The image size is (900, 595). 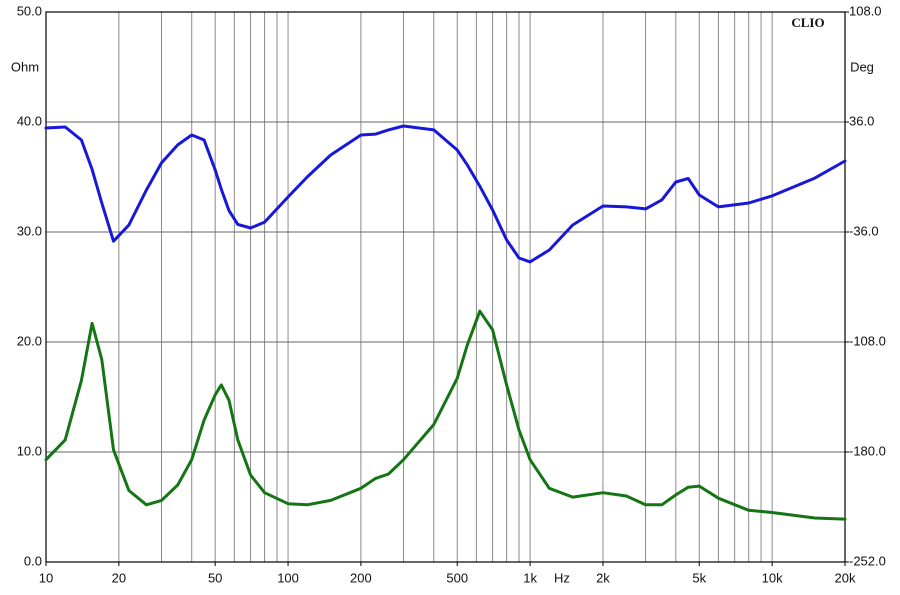 What do you see at coordinates (603, 577) in the screenshot?
I see `x-tick-label: 2k` at bounding box center [603, 577].